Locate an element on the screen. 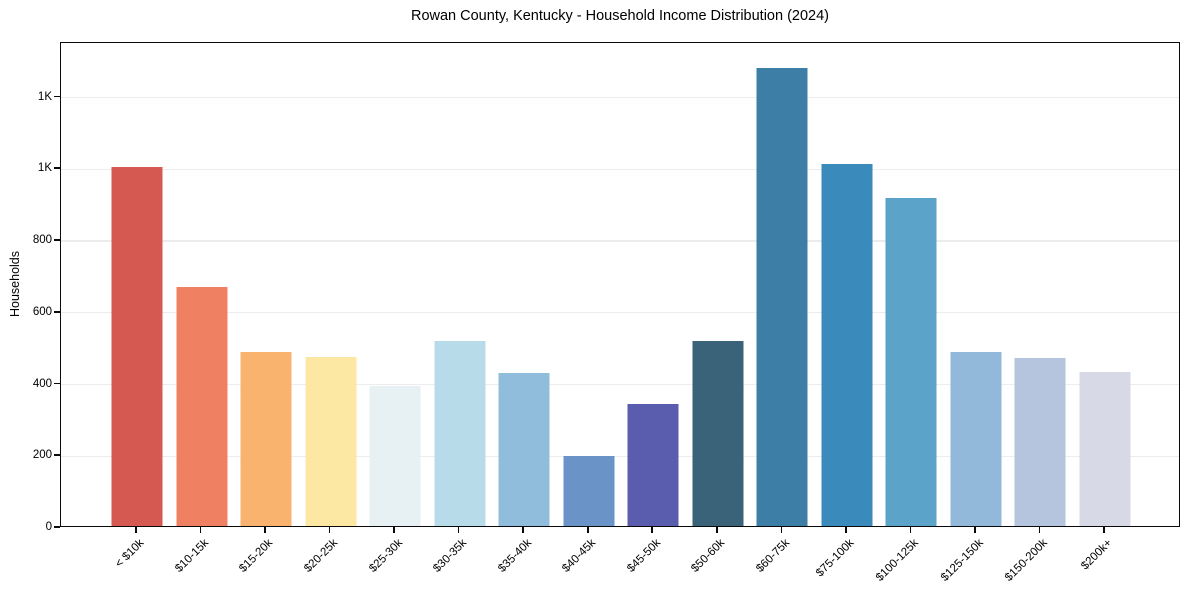 Image resolution: width=1189 pixels, height=590 pixels. y-tick-label: 800 is located at coordinates (42, 240).